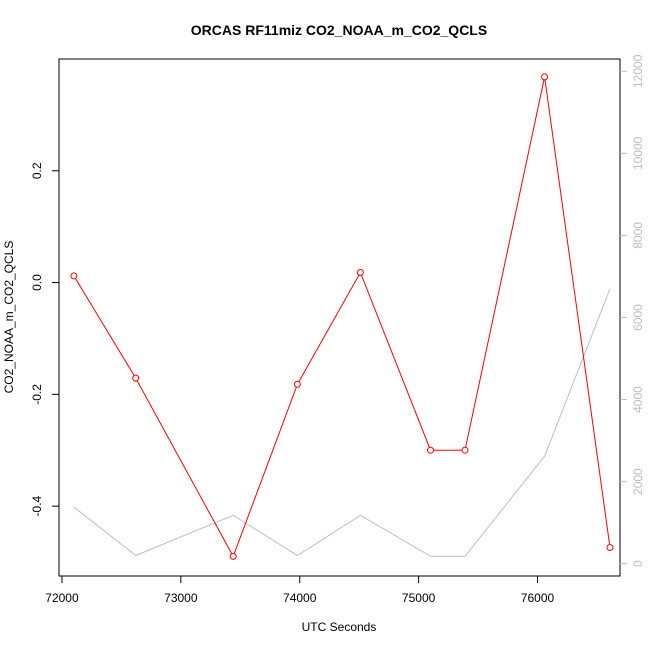  What do you see at coordinates (300, 590) in the screenshot?
I see `x-axis: 72000 73000 74000 75000 76000` at bounding box center [300, 590].